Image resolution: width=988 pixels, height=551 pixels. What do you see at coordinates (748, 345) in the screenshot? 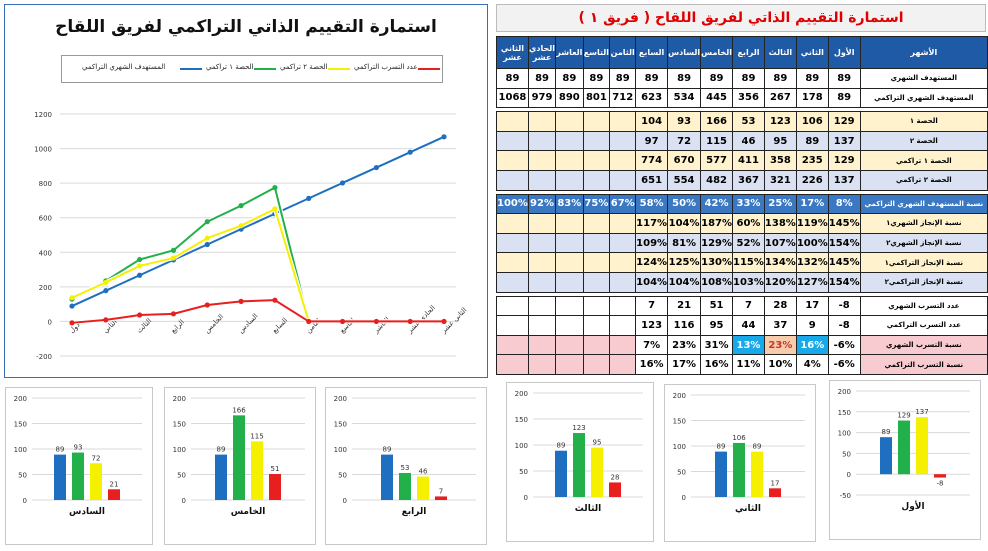
I see `data-cell: 13%` at bounding box center [748, 345].